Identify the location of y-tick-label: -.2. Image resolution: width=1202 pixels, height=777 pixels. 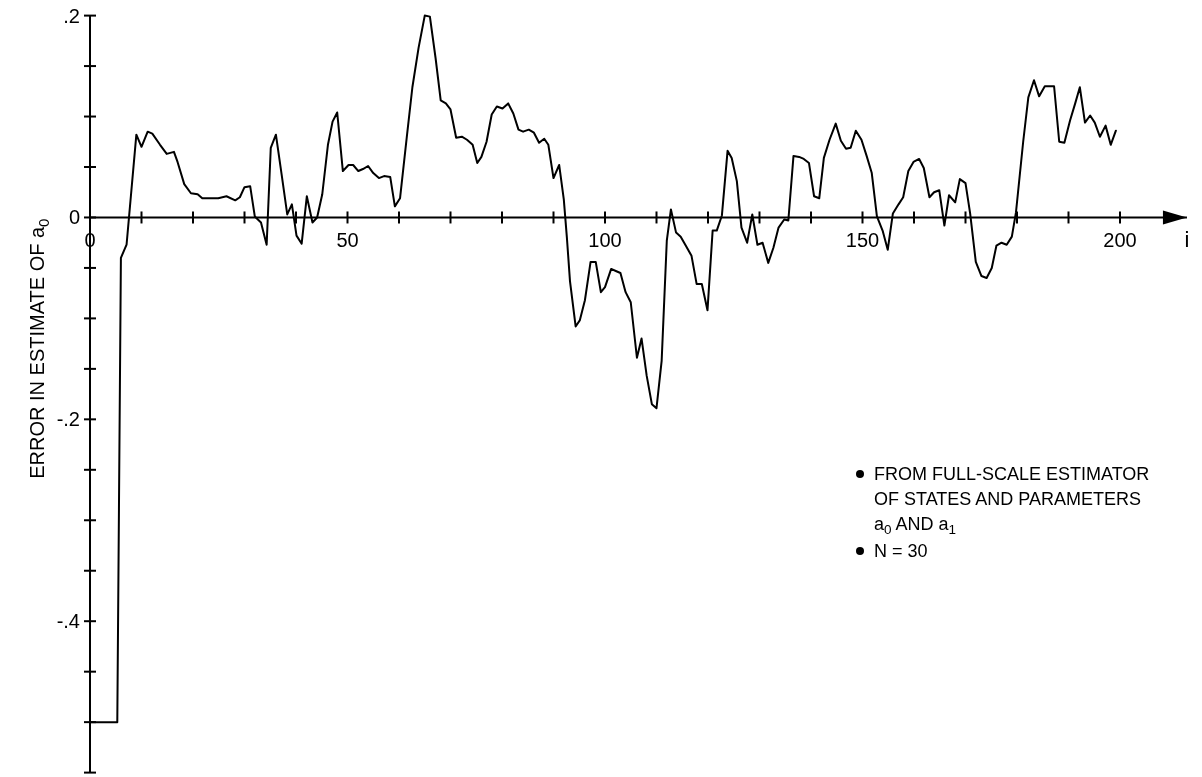
(68, 419).